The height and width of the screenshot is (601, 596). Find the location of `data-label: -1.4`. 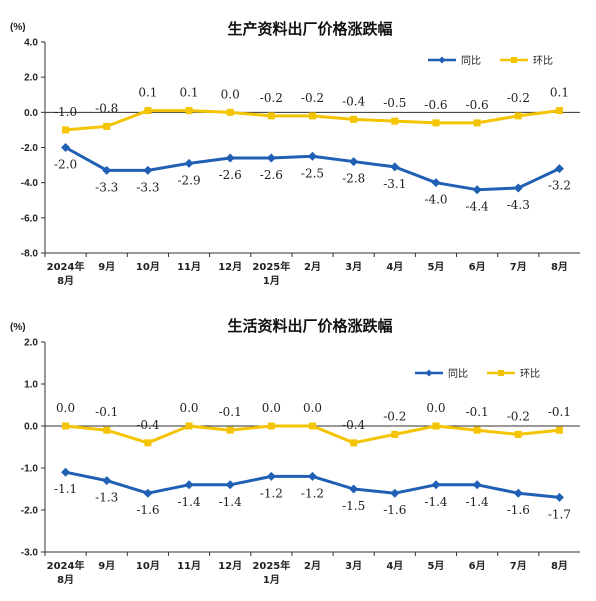

data-label: -1.4 is located at coordinates (189, 502).